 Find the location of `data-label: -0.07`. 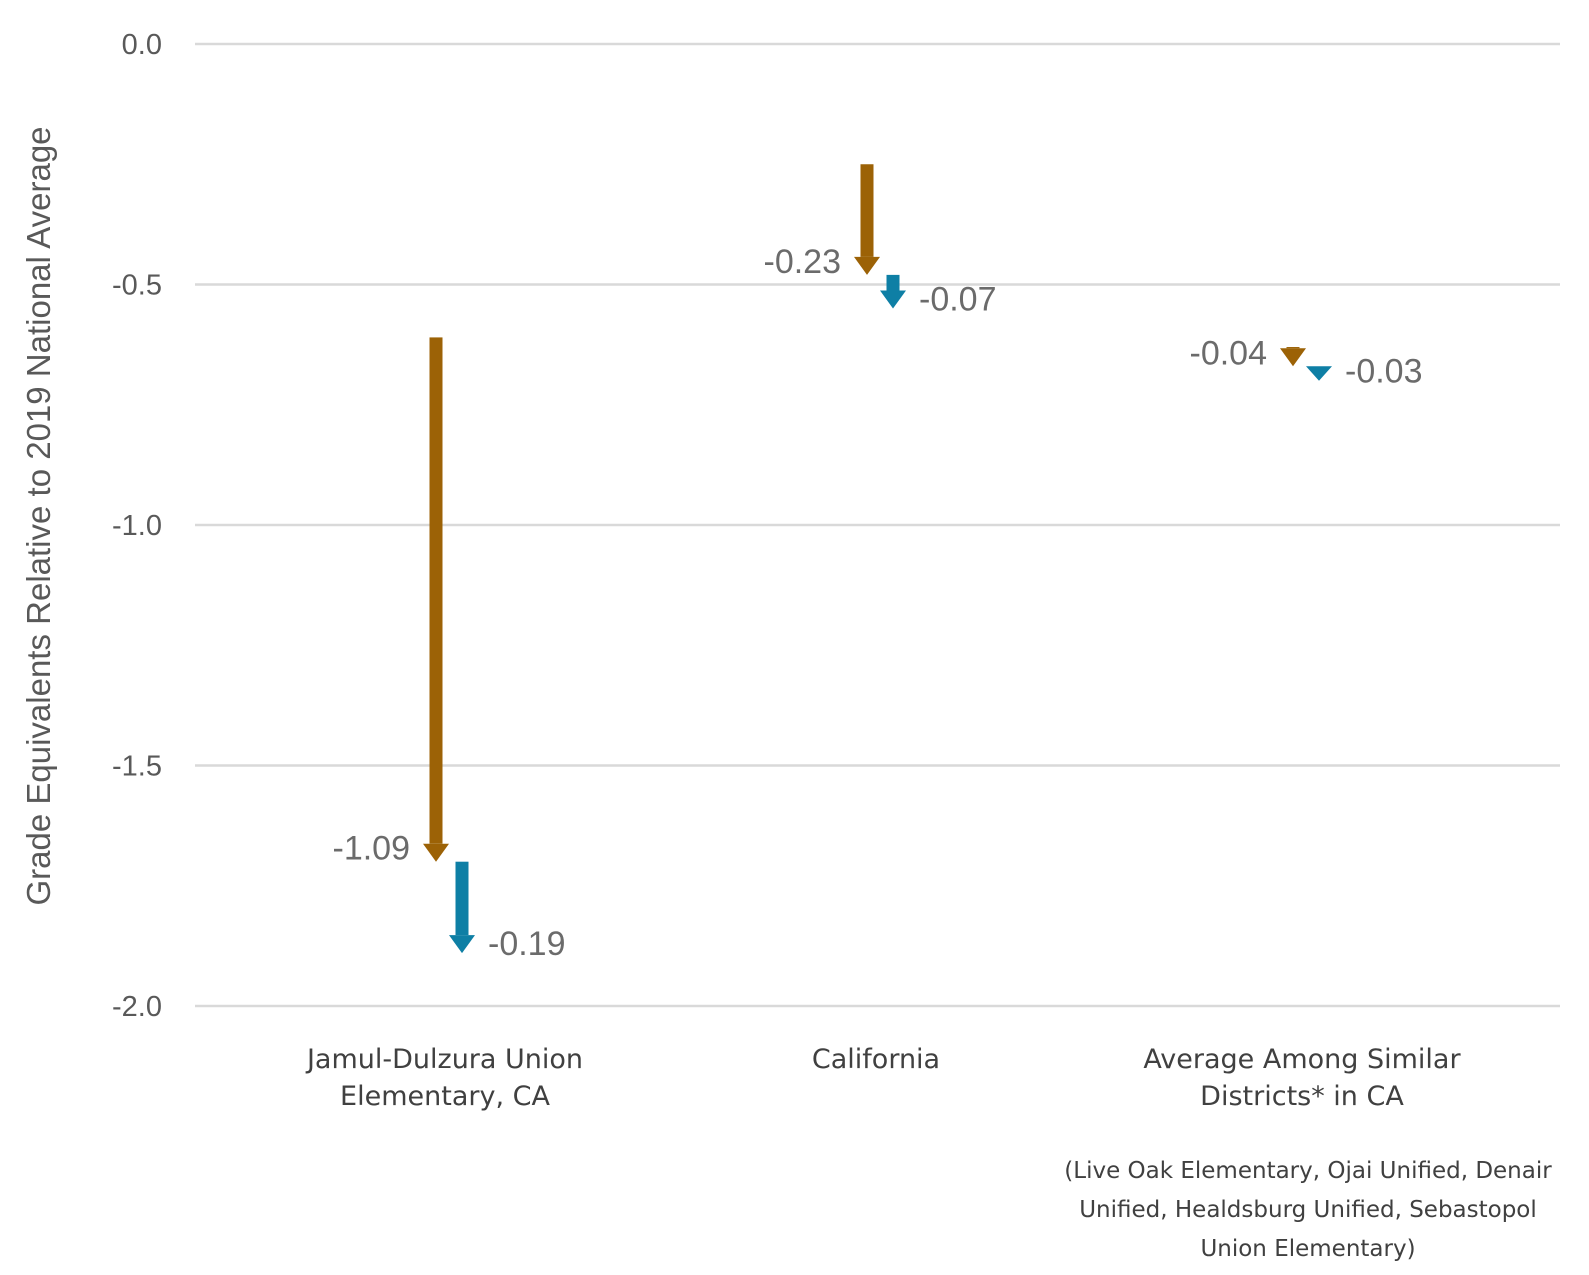

data-label: -0.07 is located at coordinates (958, 300).